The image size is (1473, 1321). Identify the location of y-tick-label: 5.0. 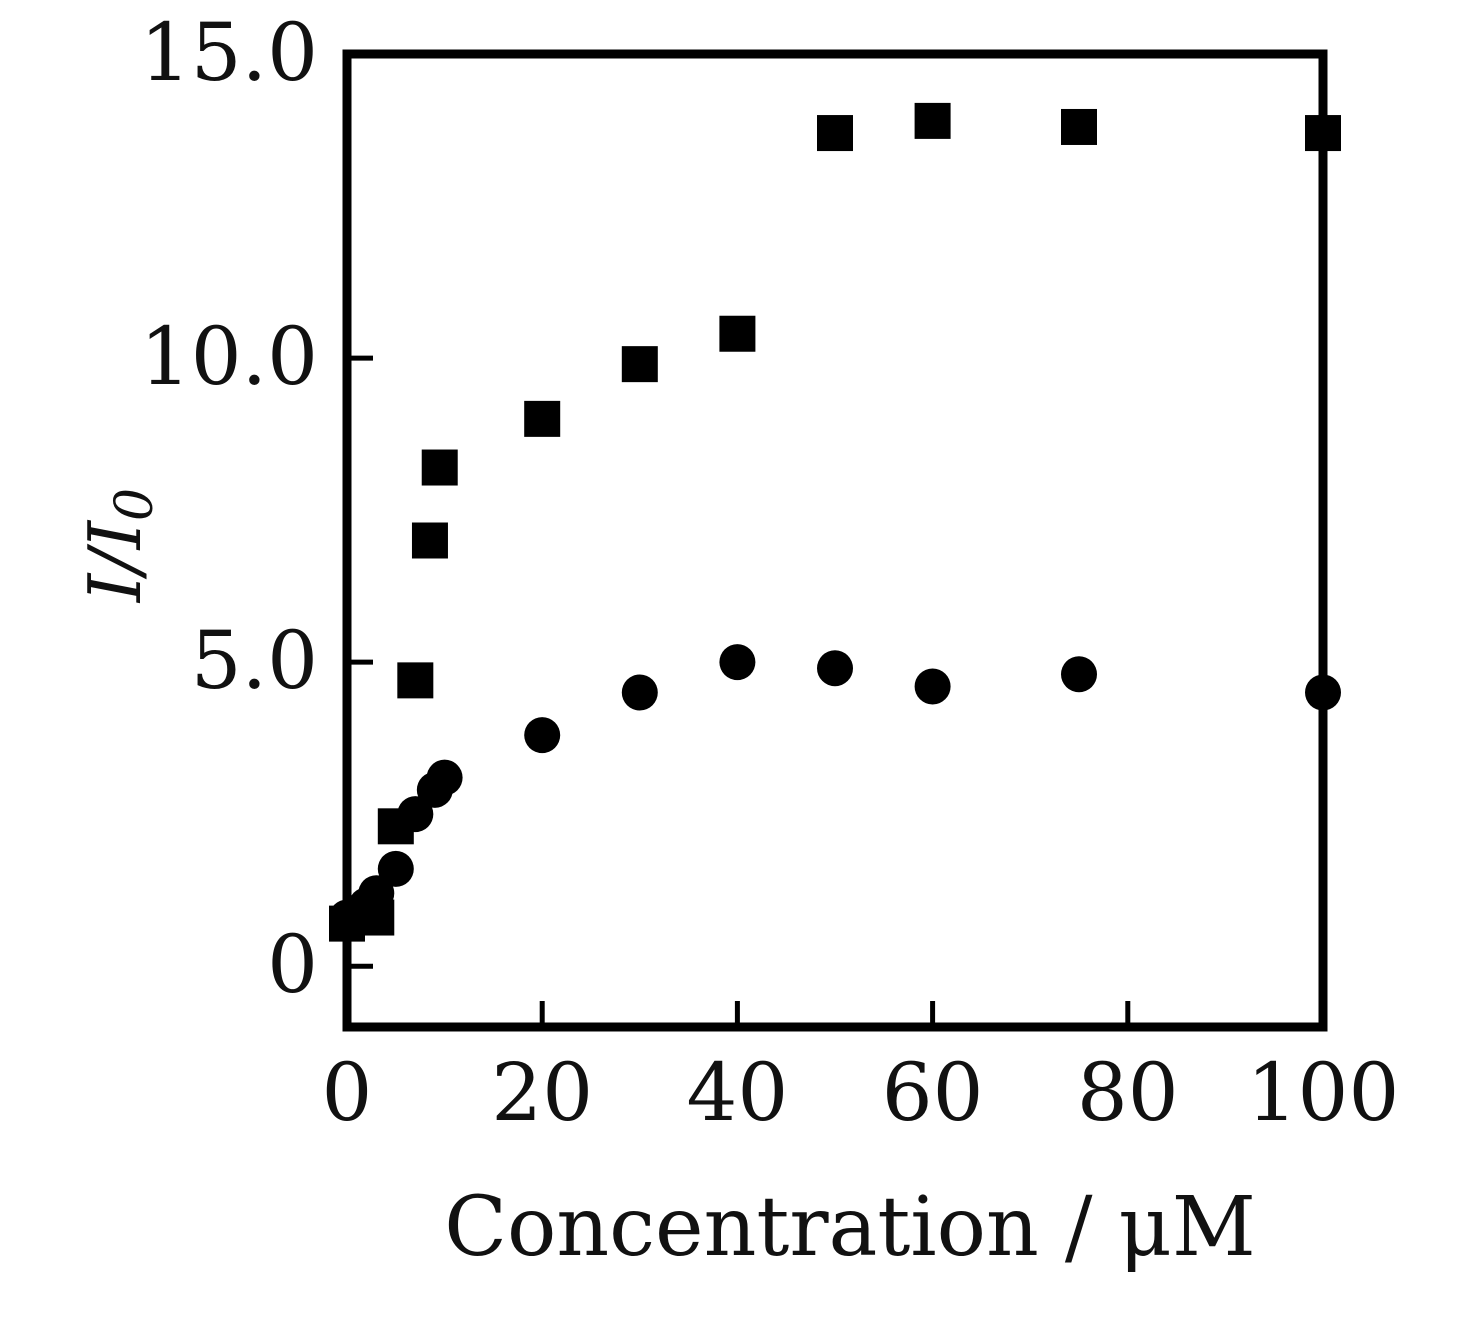
(254, 660).